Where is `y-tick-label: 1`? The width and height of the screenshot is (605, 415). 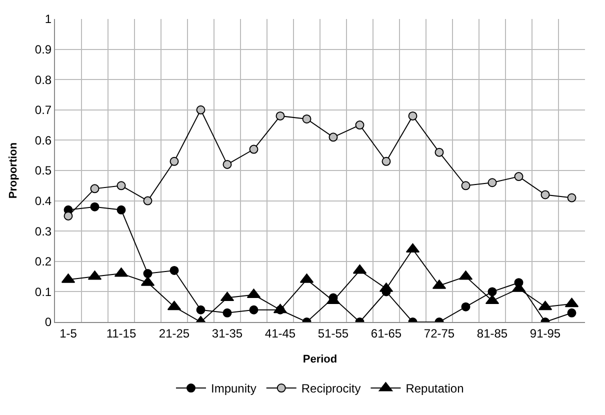
y-tick-label: 1 is located at coordinates (48, 19).